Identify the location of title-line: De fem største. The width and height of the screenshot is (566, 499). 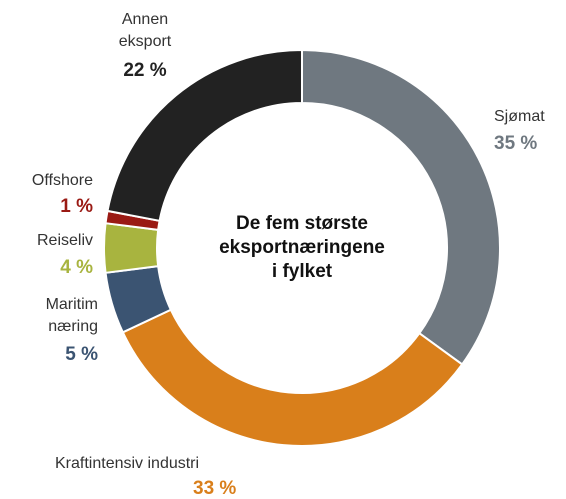
(302, 223).